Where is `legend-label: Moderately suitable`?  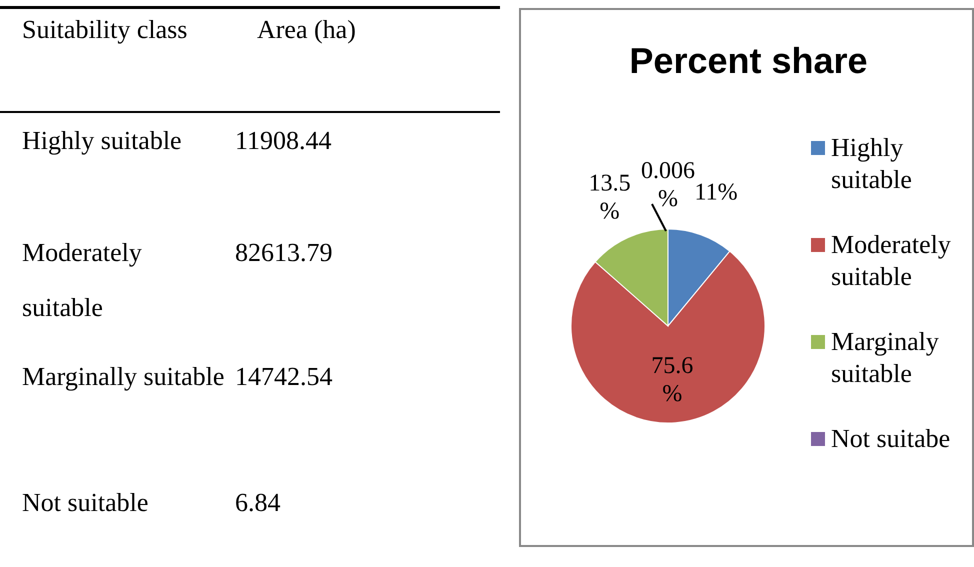
legend-label: Moderately suitable is located at coordinates (891, 261).